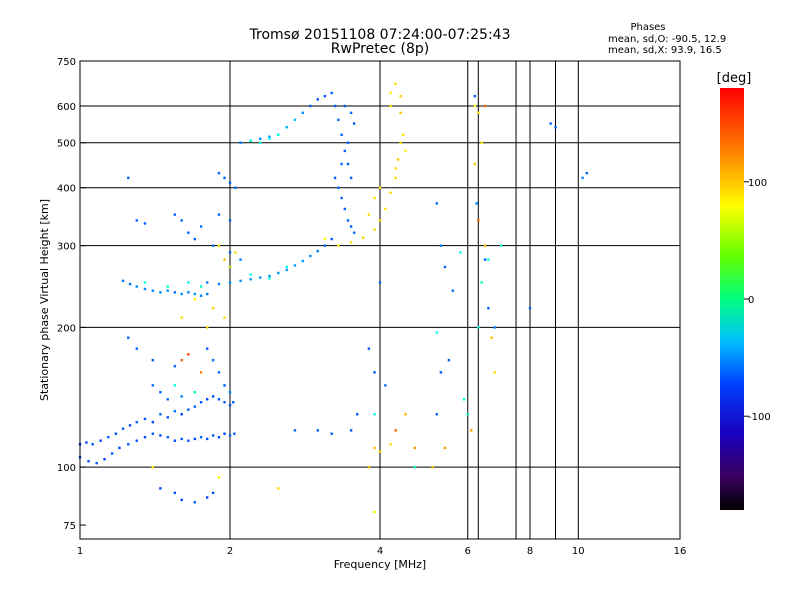 Image resolution: width=800 pixels, height=600 pixels. I want to click on y-tick-label: 100, so click(66, 468).